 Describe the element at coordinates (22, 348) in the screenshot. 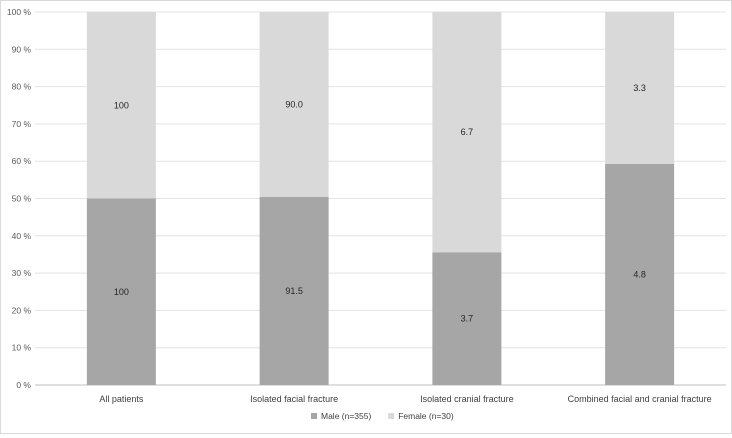

I see `y-tick-label: 10 %` at that location.